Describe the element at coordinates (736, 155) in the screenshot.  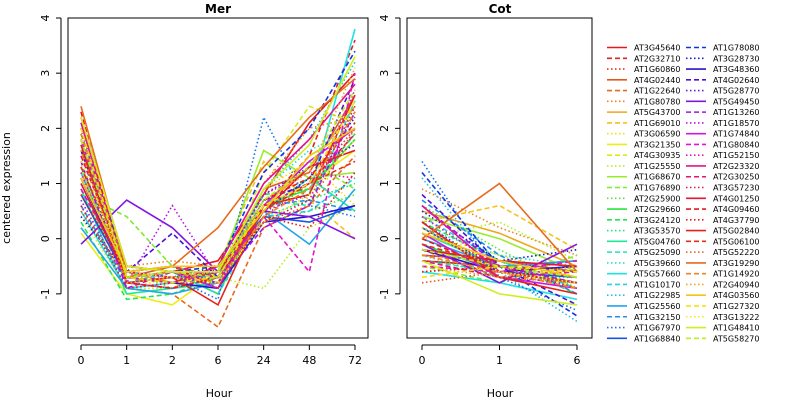
I see `legend-label: AT1G52150` at that location.